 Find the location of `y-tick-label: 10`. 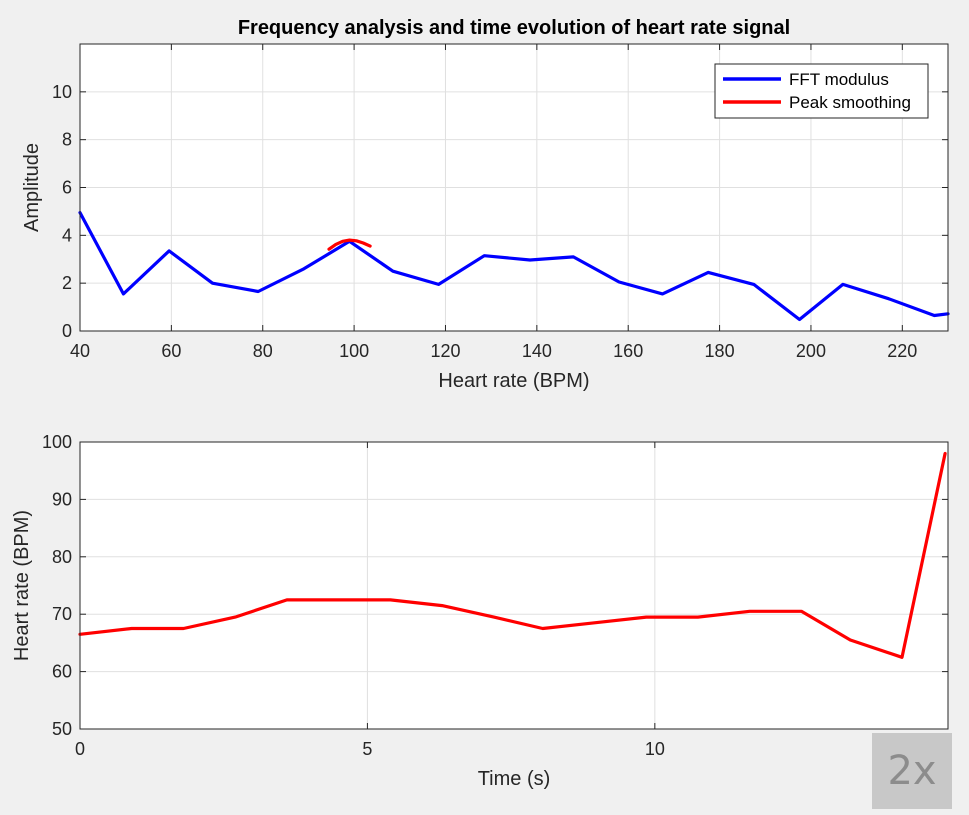

y-tick-label: 10 is located at coordinates (62, 92).